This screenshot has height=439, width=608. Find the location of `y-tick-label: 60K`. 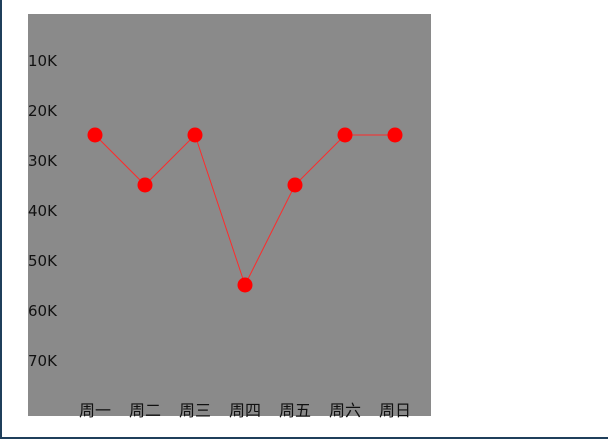

y-tick-label: 60K is located at coordinates (43, 311).